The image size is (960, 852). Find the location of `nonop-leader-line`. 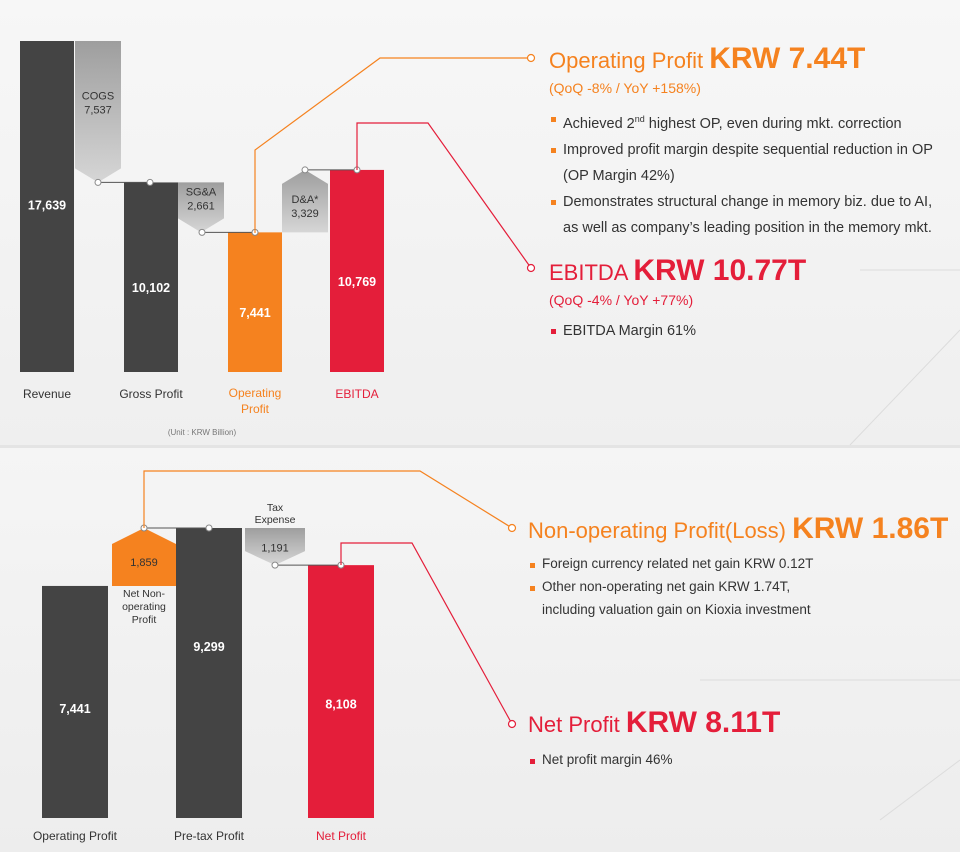

nonop-leader-line is located at coordinates (328, 499).